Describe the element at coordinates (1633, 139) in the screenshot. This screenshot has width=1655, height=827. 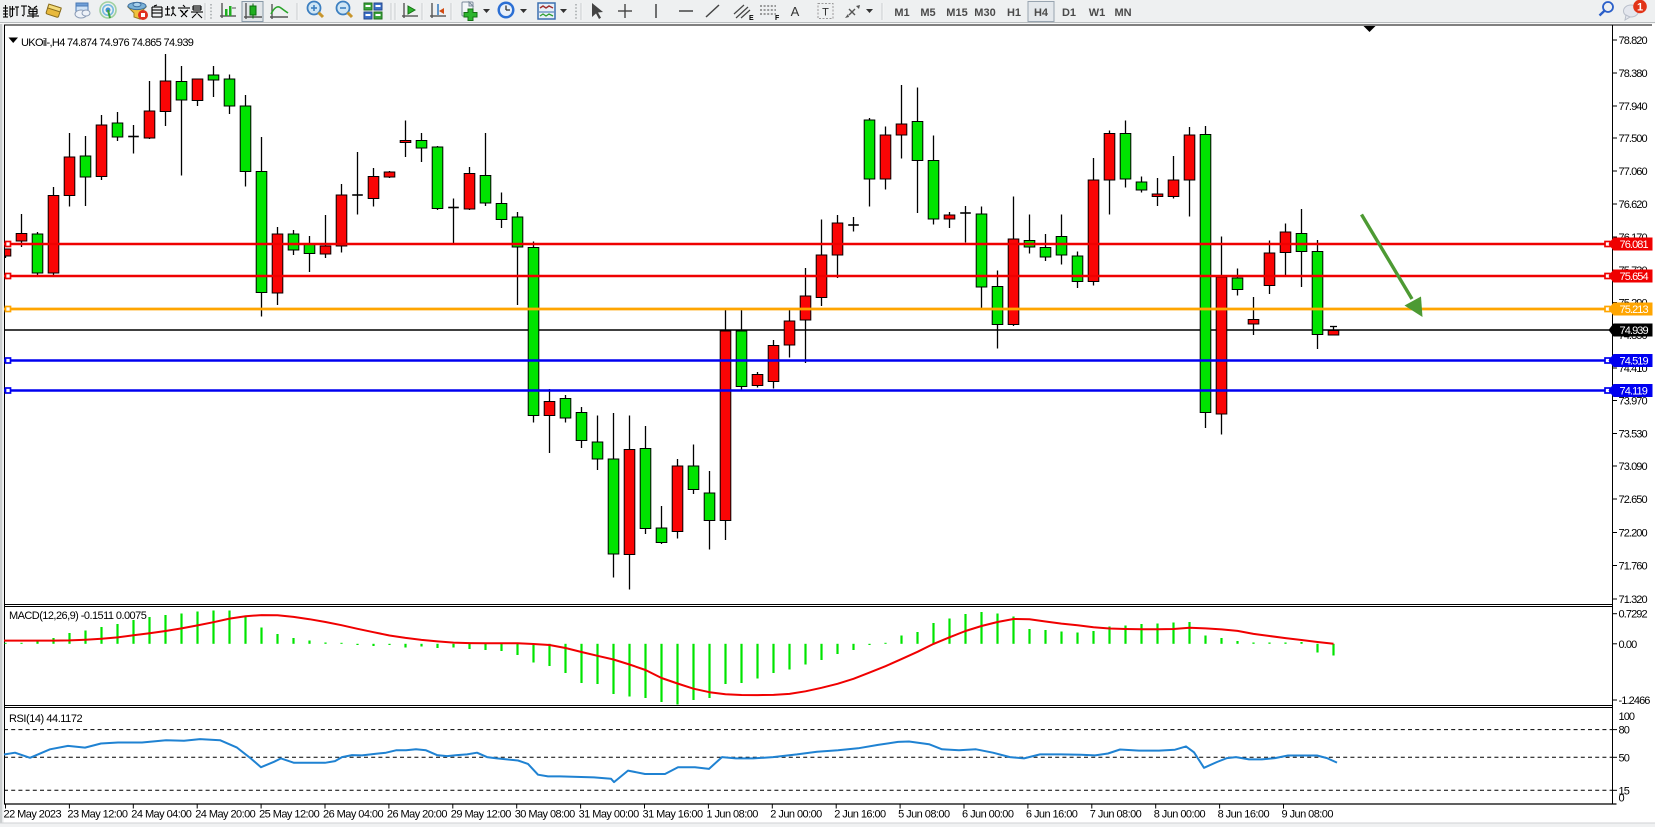
I see `svg-text: 77.500` at that location.